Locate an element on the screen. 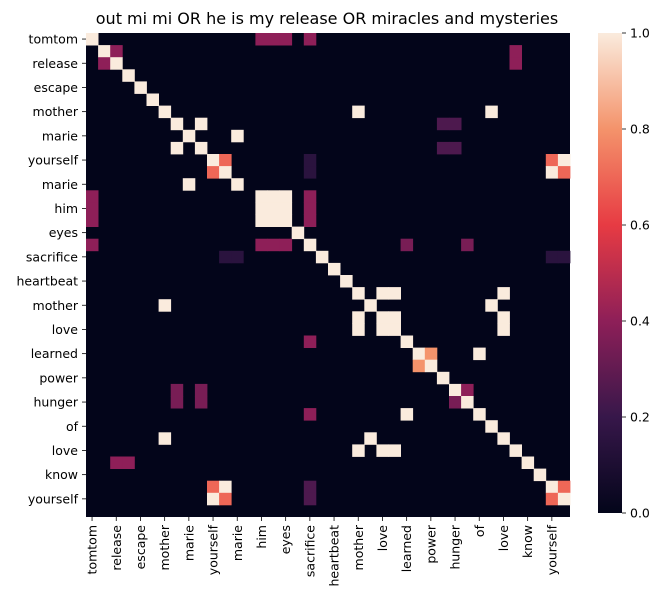  x-tick-label: power is located at coordinates (430, 543).